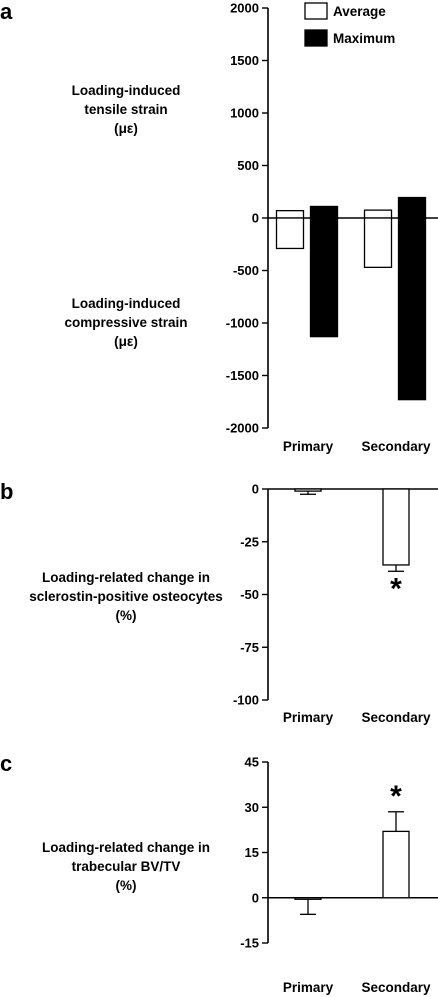  I want to click on x-tick-label-a: Primary, so click(308, 446).